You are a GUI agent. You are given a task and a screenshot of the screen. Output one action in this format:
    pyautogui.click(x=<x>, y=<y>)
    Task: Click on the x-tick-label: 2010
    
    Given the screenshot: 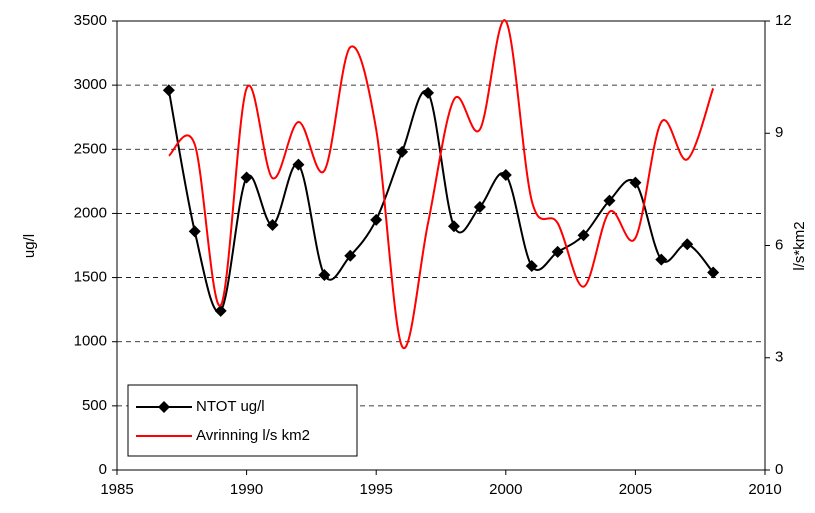 What is the action you would take?
    pyautogui.click(x=764, y=489)
    